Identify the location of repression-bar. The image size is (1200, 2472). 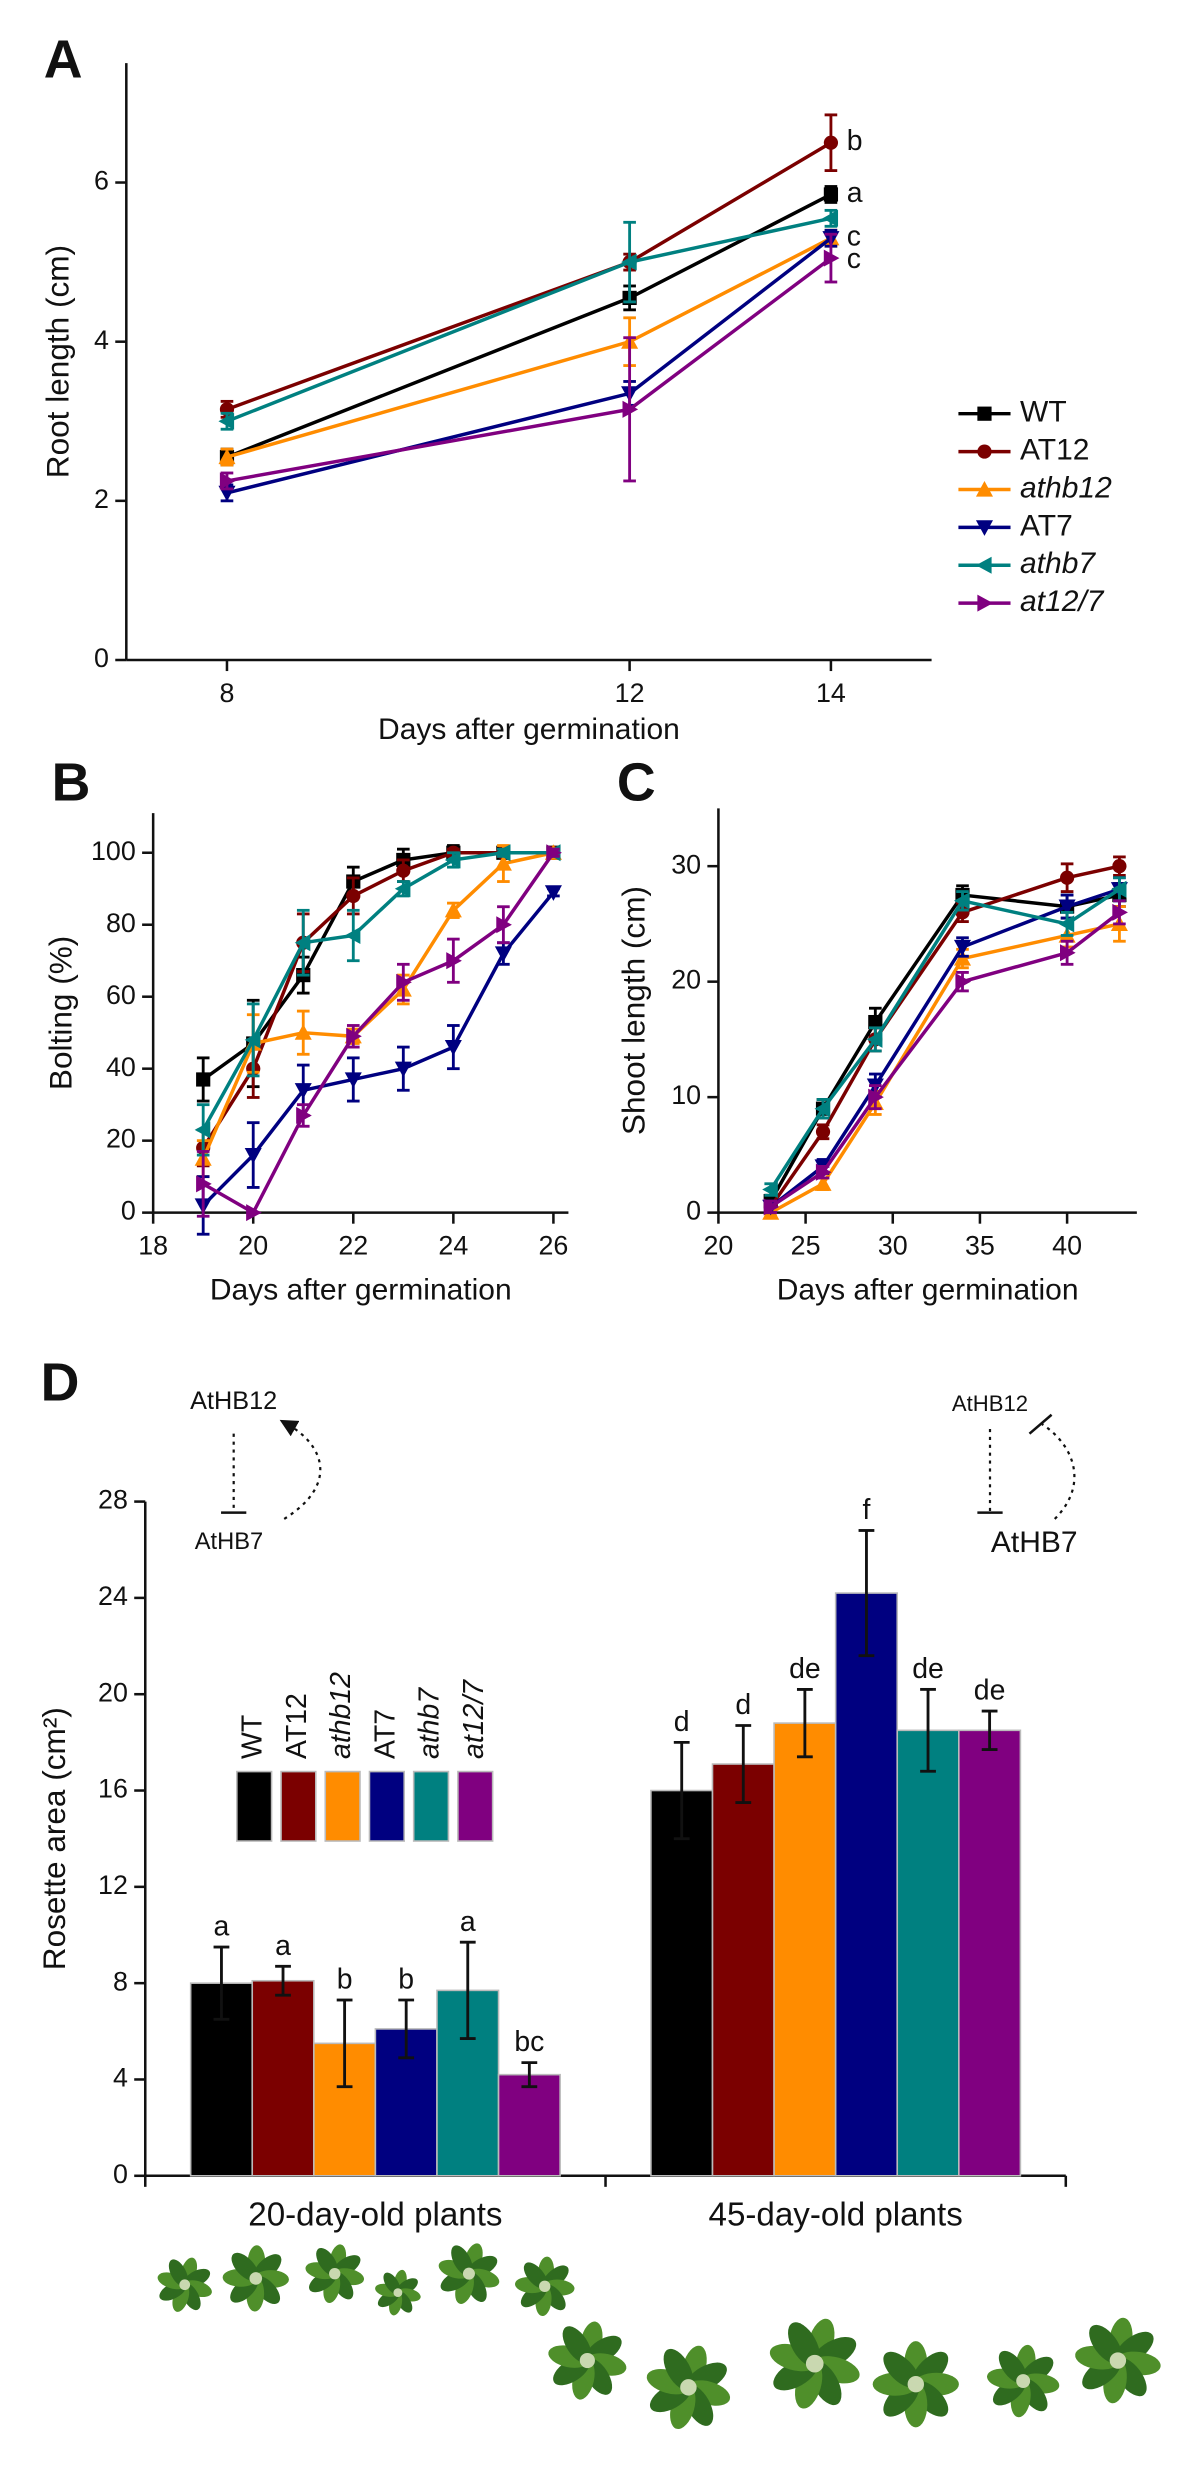
(1040, 1424).